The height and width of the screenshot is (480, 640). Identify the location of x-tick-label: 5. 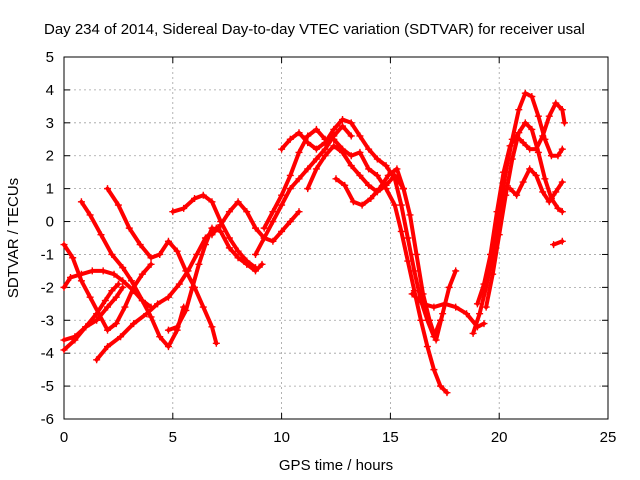
(173, 437).